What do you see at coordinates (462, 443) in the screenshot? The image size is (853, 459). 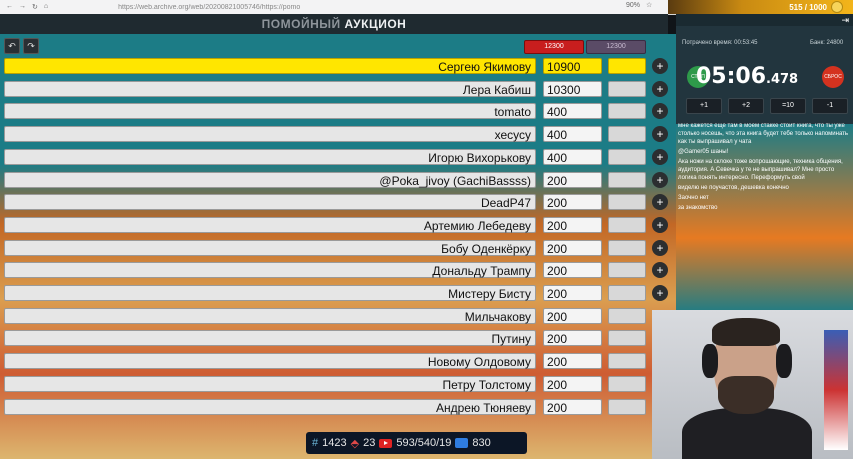 I see `chat-bubble-icon` at bounding box center [462, 443].